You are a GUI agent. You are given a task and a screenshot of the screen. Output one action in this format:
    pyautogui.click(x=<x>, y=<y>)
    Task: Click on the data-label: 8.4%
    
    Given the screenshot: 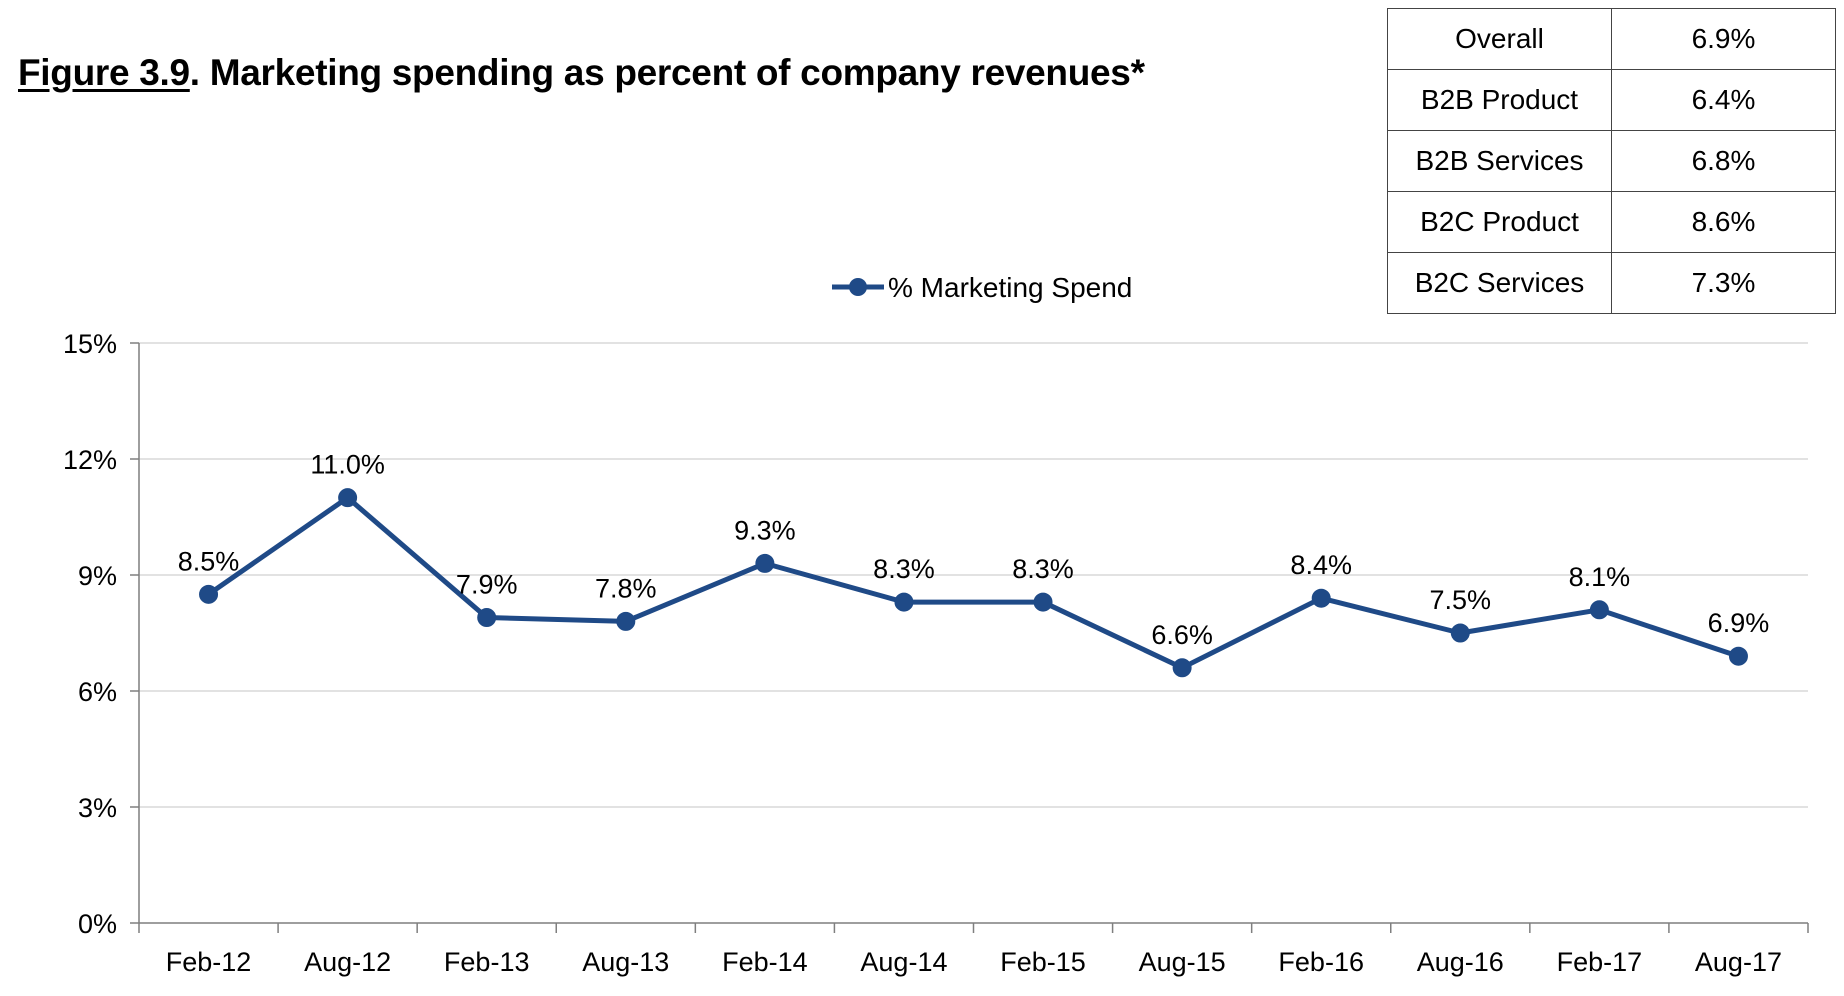 What is the action you would take?
    pyautogui.click(x=1321, y=565)
    